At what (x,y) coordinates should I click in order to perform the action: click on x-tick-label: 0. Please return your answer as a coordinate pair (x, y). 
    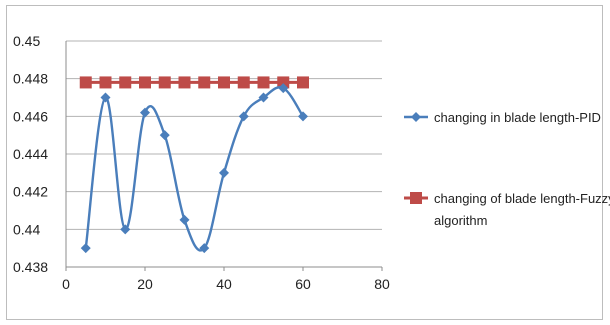
    Looking at the image, I should click on (66, 284).